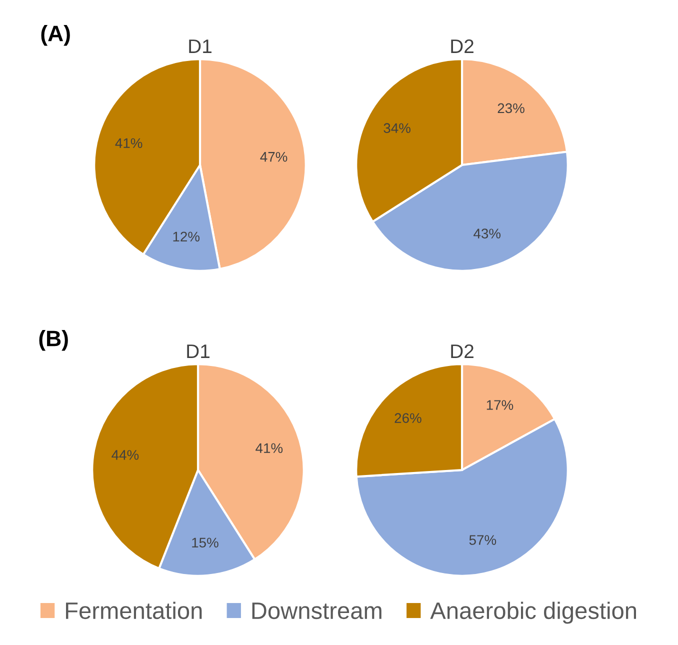 The image size is (678, 645). Describe the element at coordinates (274, 157) in the screenshot. I see `data-label: 47%` at that location.